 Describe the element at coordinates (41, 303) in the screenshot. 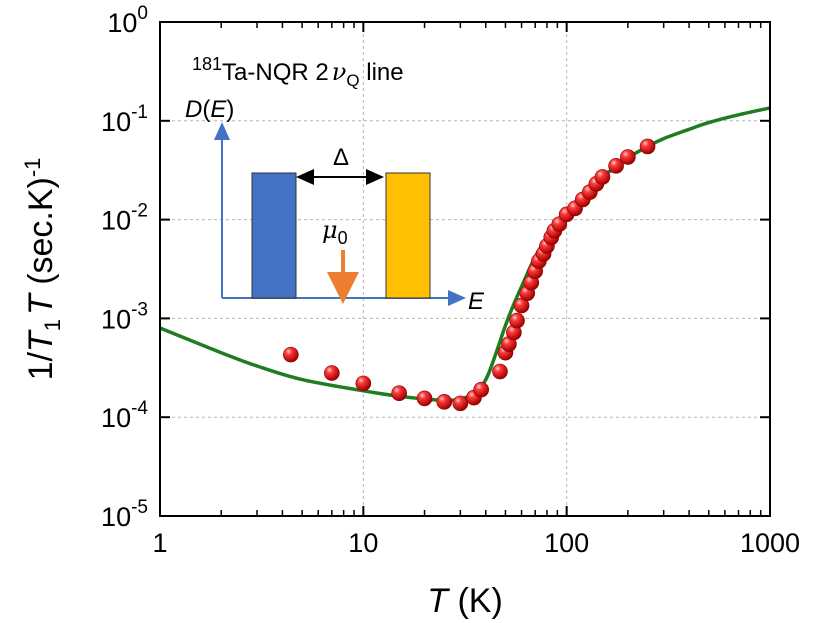

I see `y-axis-title-t2: T` at that location.